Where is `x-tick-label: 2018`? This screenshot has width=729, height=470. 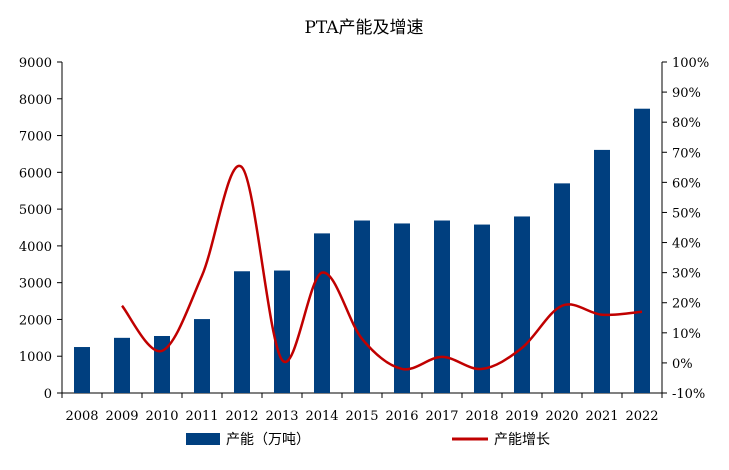 x-tick-label: 2018 is located at coordinates (481, 416).